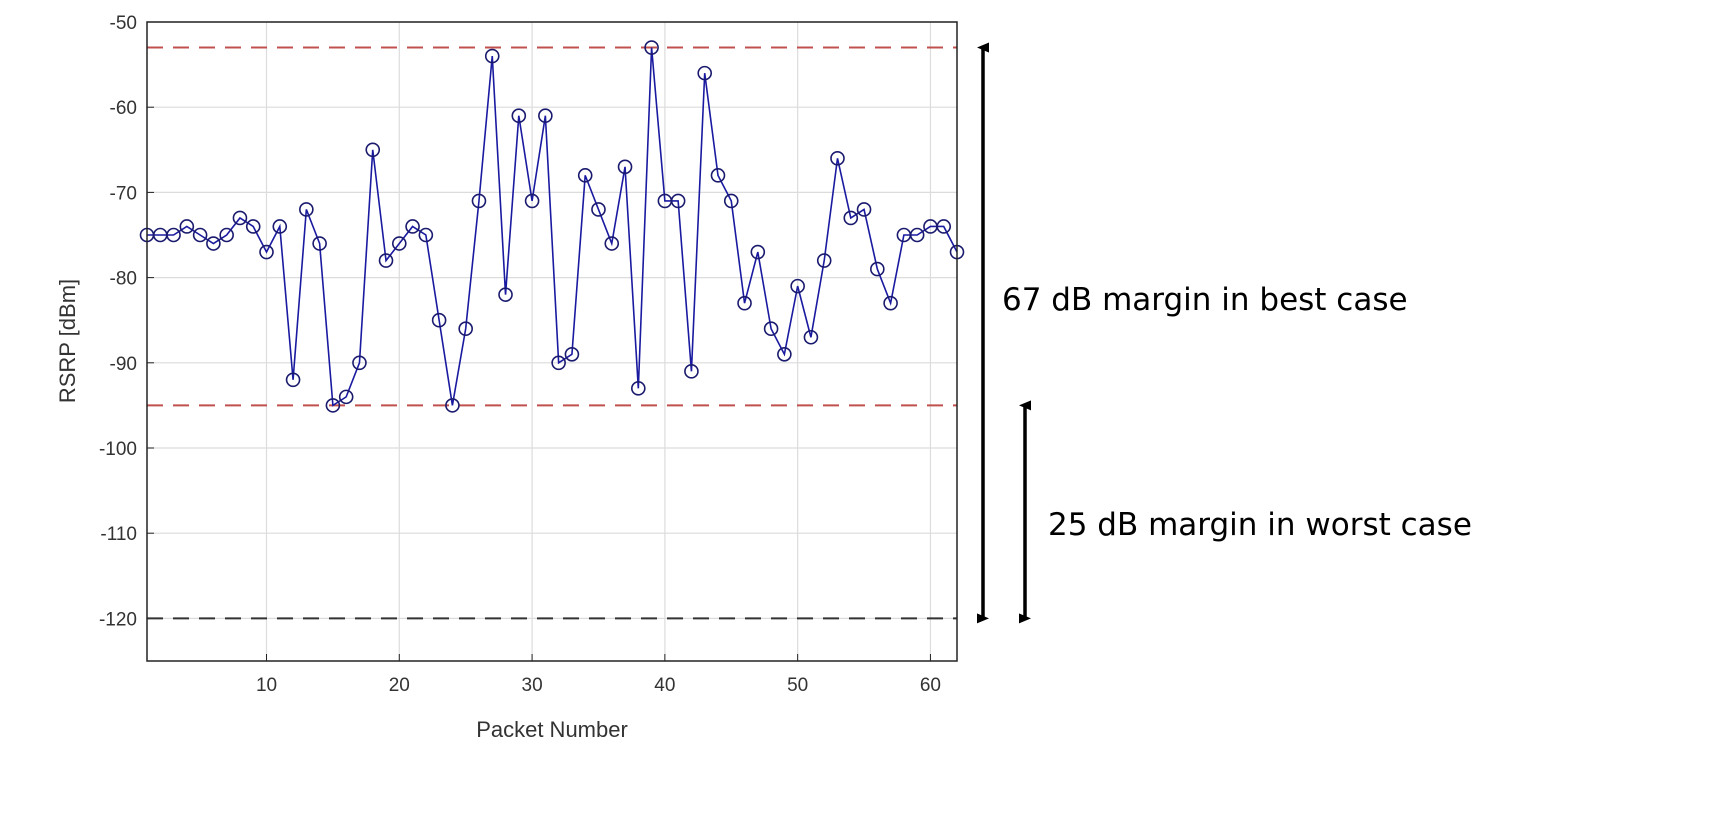 The height and width of the screenshot is (840, 1716). What do you see at coordinates (1260, 525) in the screenshot?
I see `annotation-label: 25 dB margin in worst case` at bounding box center [1260, 525].